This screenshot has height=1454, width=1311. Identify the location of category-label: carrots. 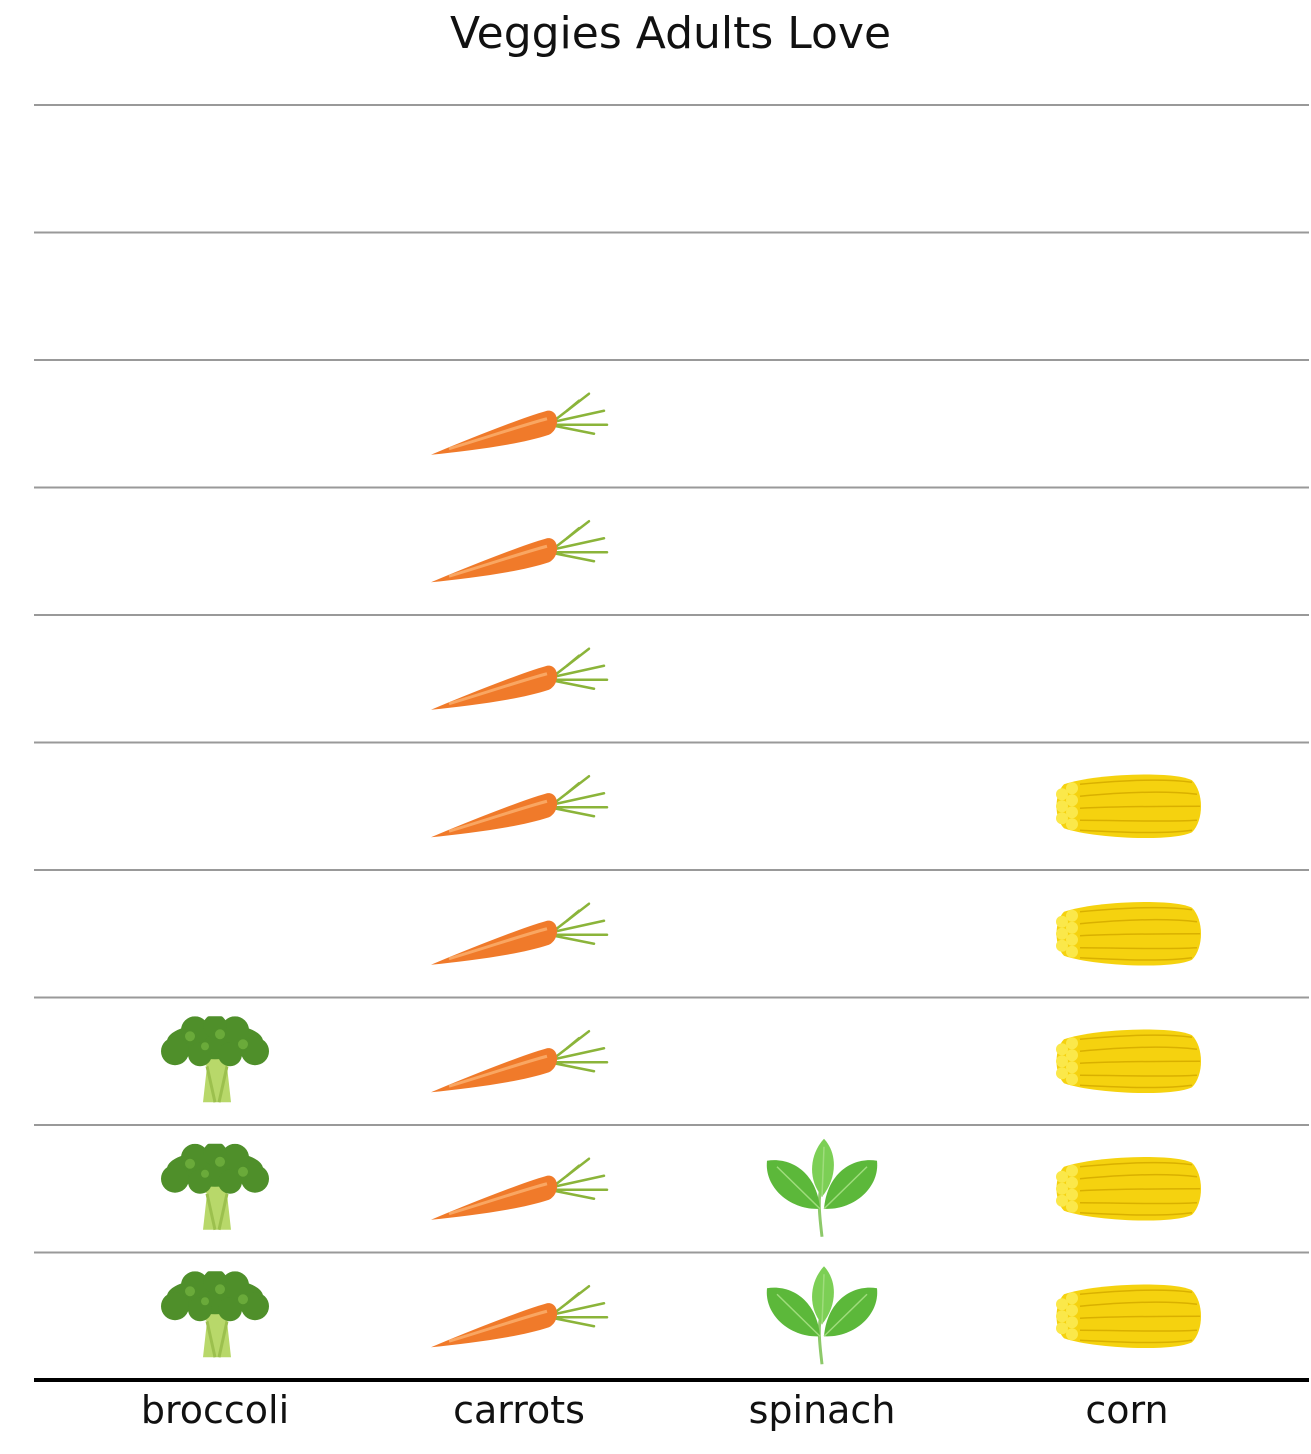
(519, 1410).